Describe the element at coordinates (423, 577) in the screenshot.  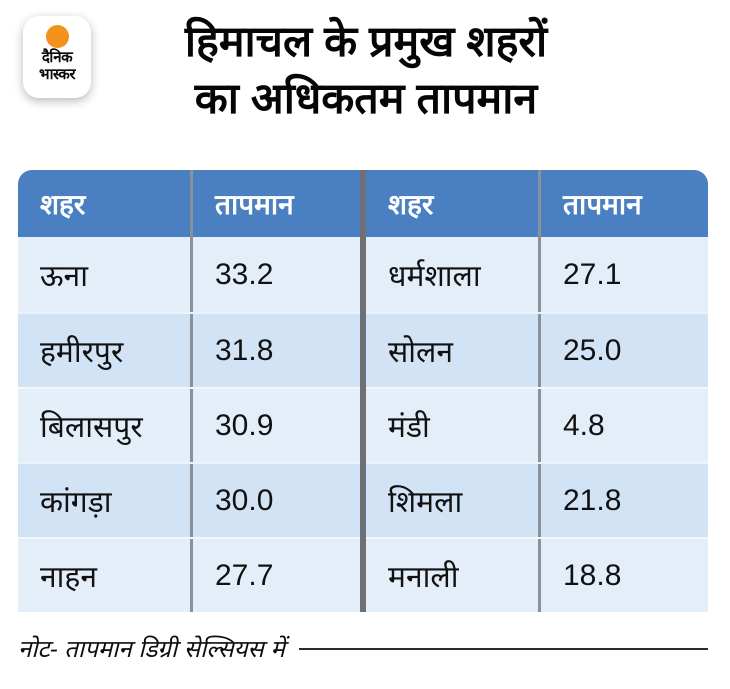
I see `city-cell: मनाली` at that location.